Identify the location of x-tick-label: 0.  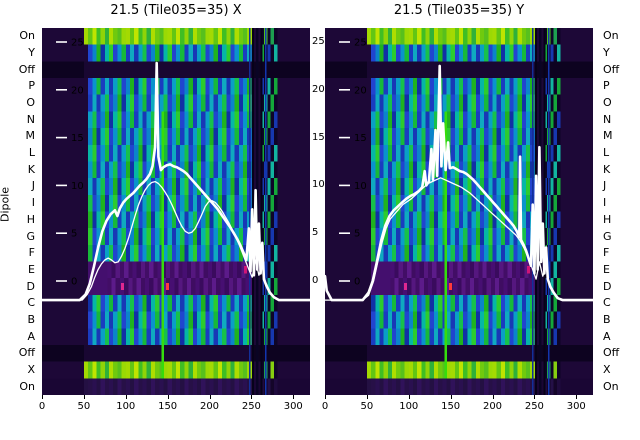
(42, 406).